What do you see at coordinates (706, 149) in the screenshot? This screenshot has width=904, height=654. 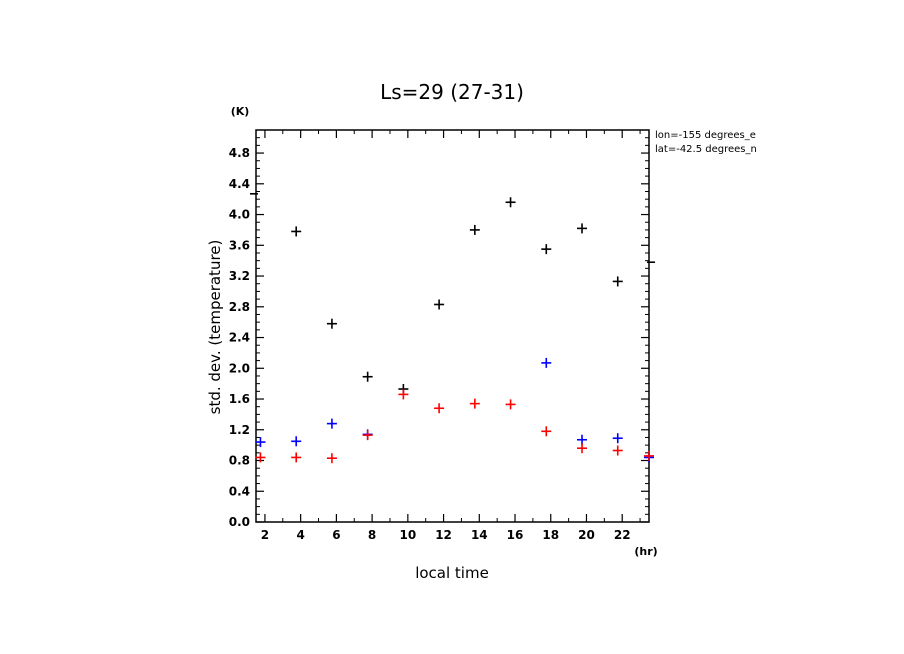 I see `annotation-lat: lat=-42.5 degrees_n` at bounding box center [706, 149].